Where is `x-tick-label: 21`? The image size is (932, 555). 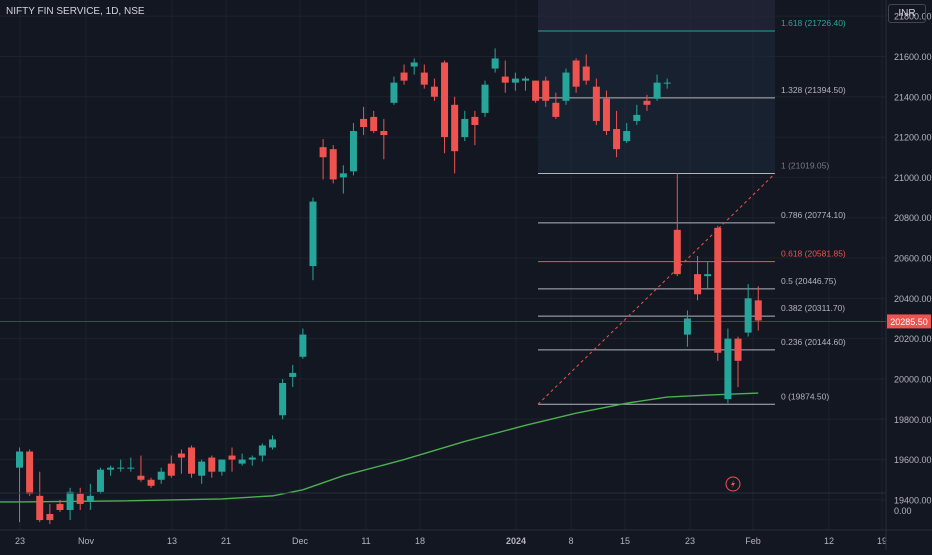
x-tick-label: 21 is located at coordinates (226, 541).